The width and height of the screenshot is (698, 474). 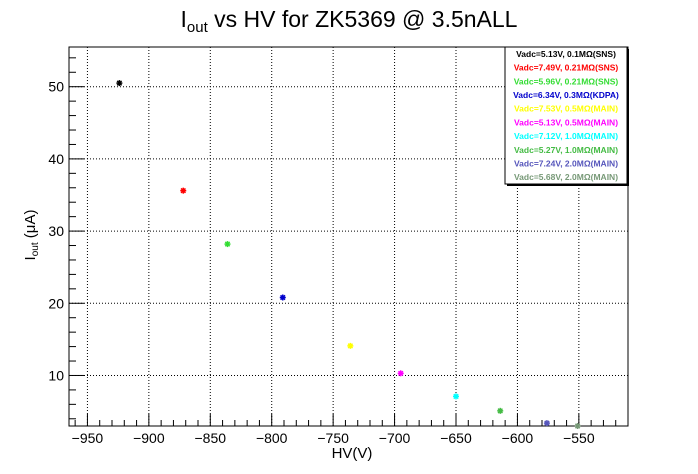 What do you see at coordinates (35, 249) in the screenshot?
I see `y-axis-label-sub: out` at bounding box center [35, 249].